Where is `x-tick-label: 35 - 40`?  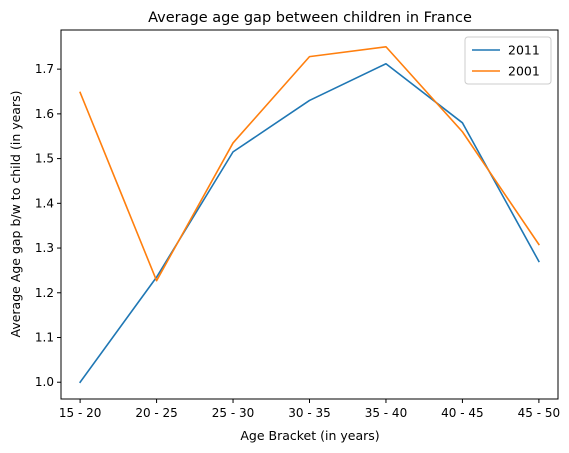 x-tick-label: 35 - 40 is located at coordinates (386, 413).